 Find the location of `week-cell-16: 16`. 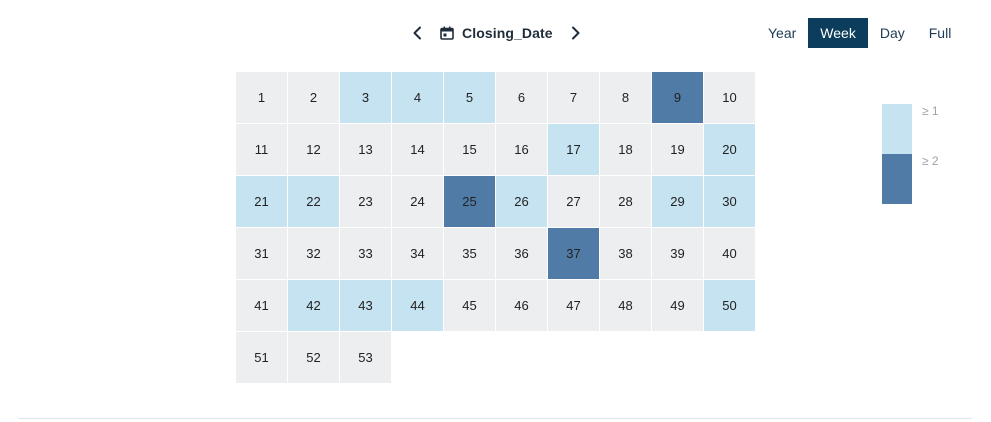

week-cell-16: 16 is located at coordinates (521, 149).